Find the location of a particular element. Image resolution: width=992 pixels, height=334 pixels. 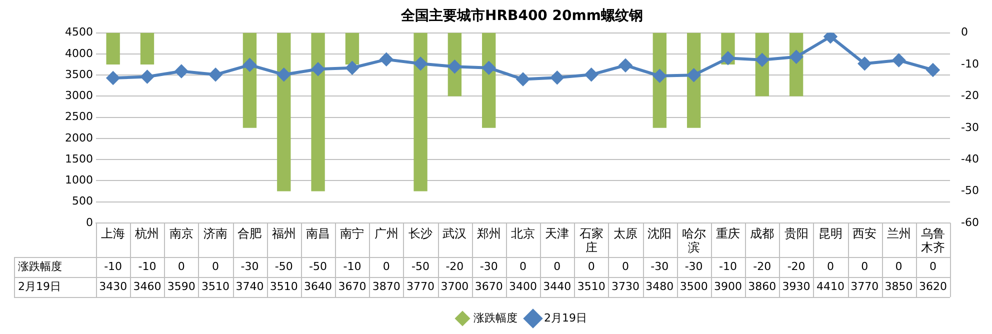

x-tick-label: 天津 is located at coordinates (557, 233).